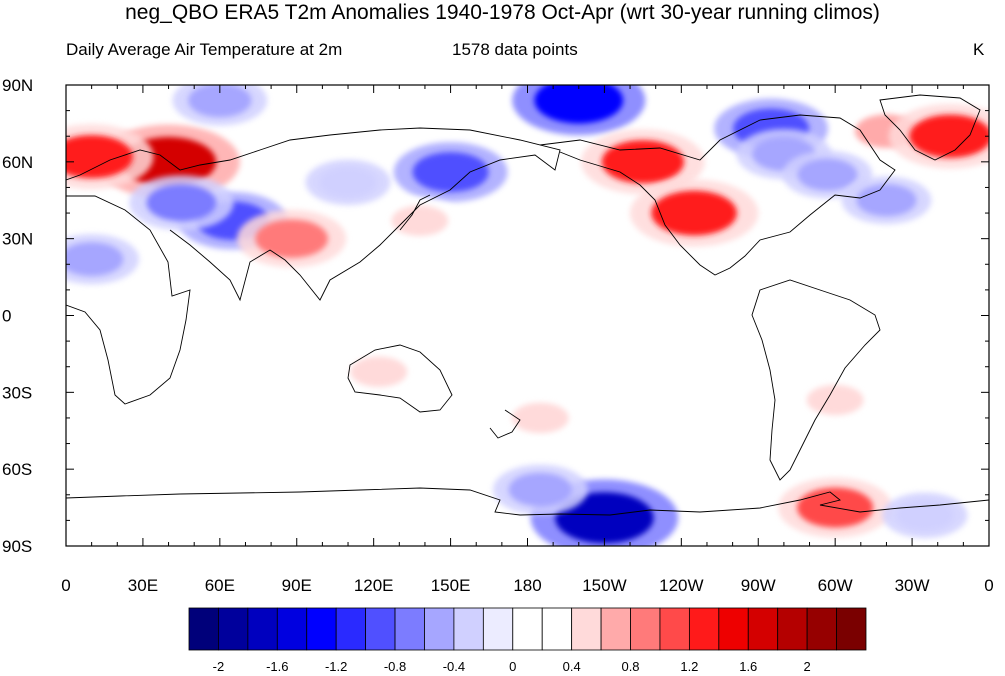  Describe the element at coordinates (374, 585) in the screenshot. I see `lon-tick-label: 120E` at that location.